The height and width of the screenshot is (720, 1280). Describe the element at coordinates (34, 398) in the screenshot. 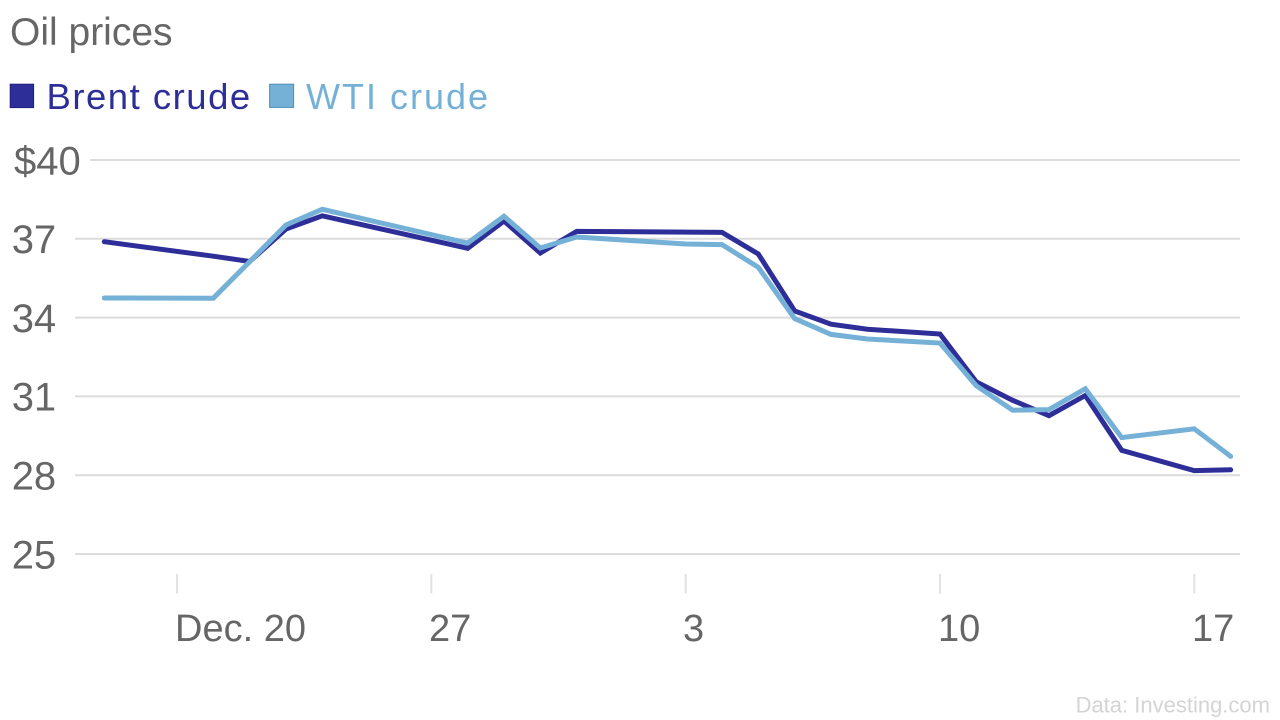

I see `svg-text: 31` at that location.